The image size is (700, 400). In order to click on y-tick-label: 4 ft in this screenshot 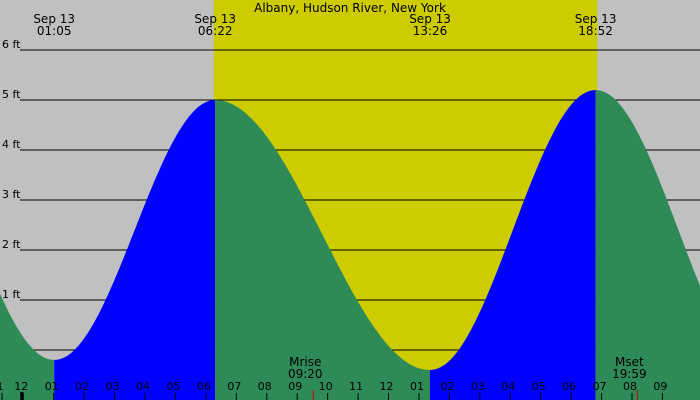, I will do `click(11, 144)`.